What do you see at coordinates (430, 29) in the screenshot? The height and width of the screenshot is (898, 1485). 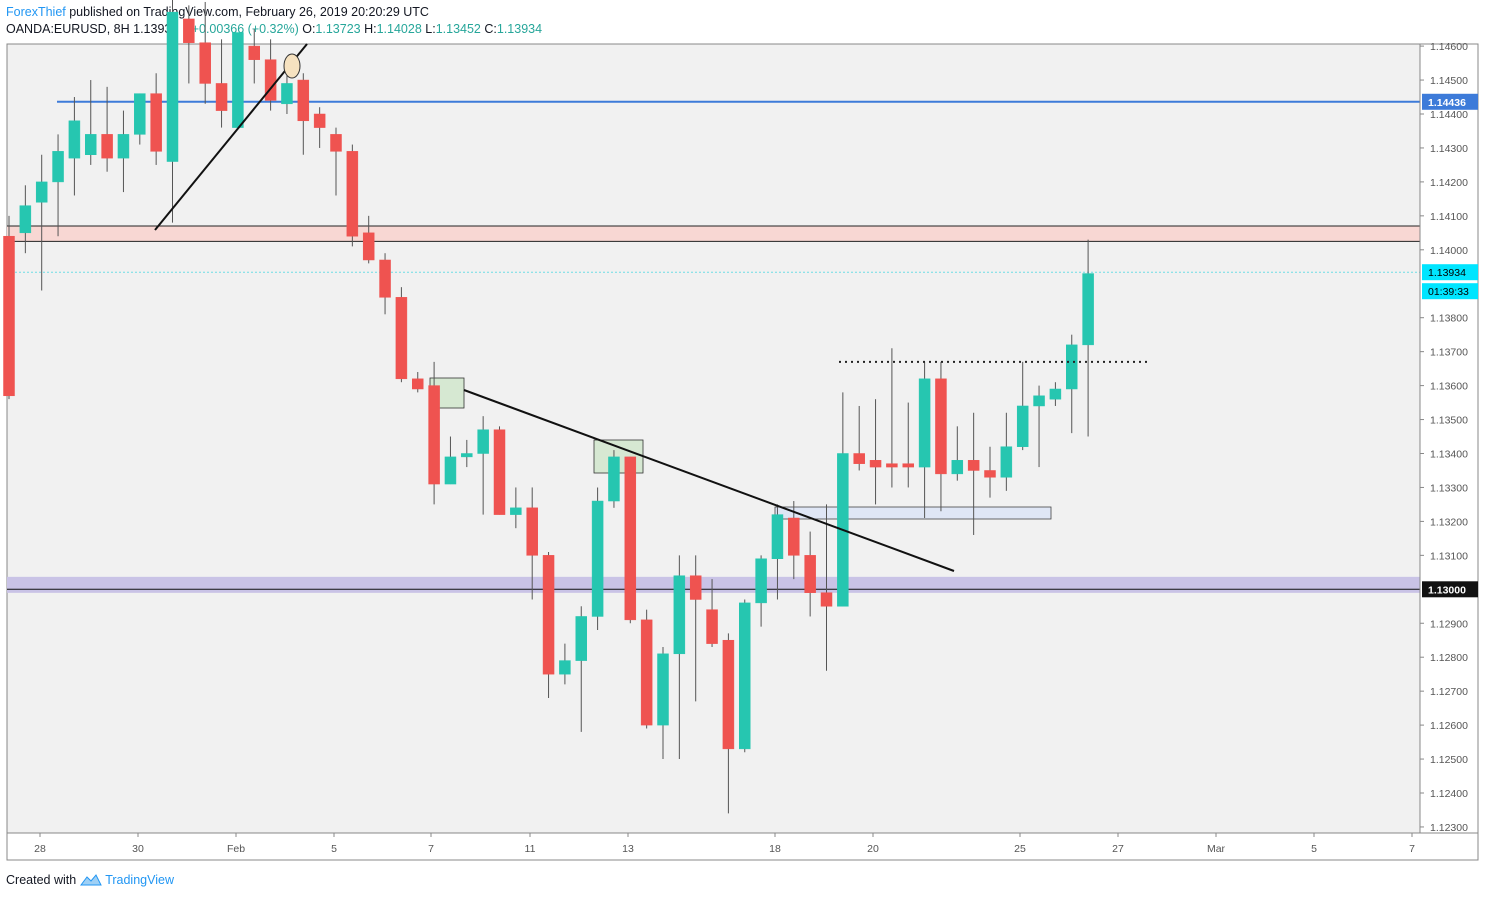 I see `low-label: L:` at bounding box center [430, 29].